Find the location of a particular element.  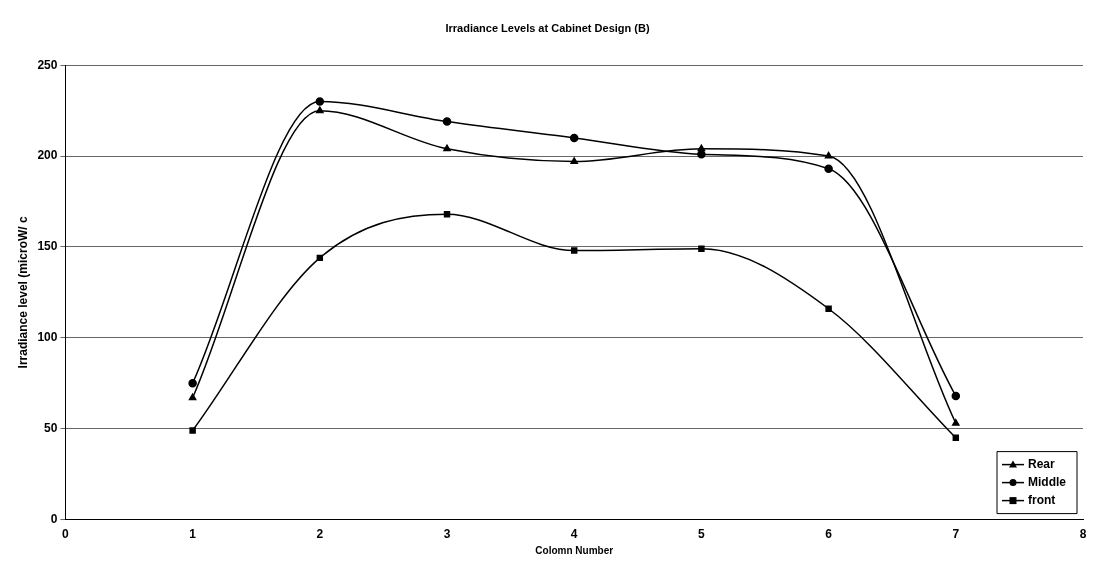

x-axis-title: Colomn Number is located at coordinates (574, 550).